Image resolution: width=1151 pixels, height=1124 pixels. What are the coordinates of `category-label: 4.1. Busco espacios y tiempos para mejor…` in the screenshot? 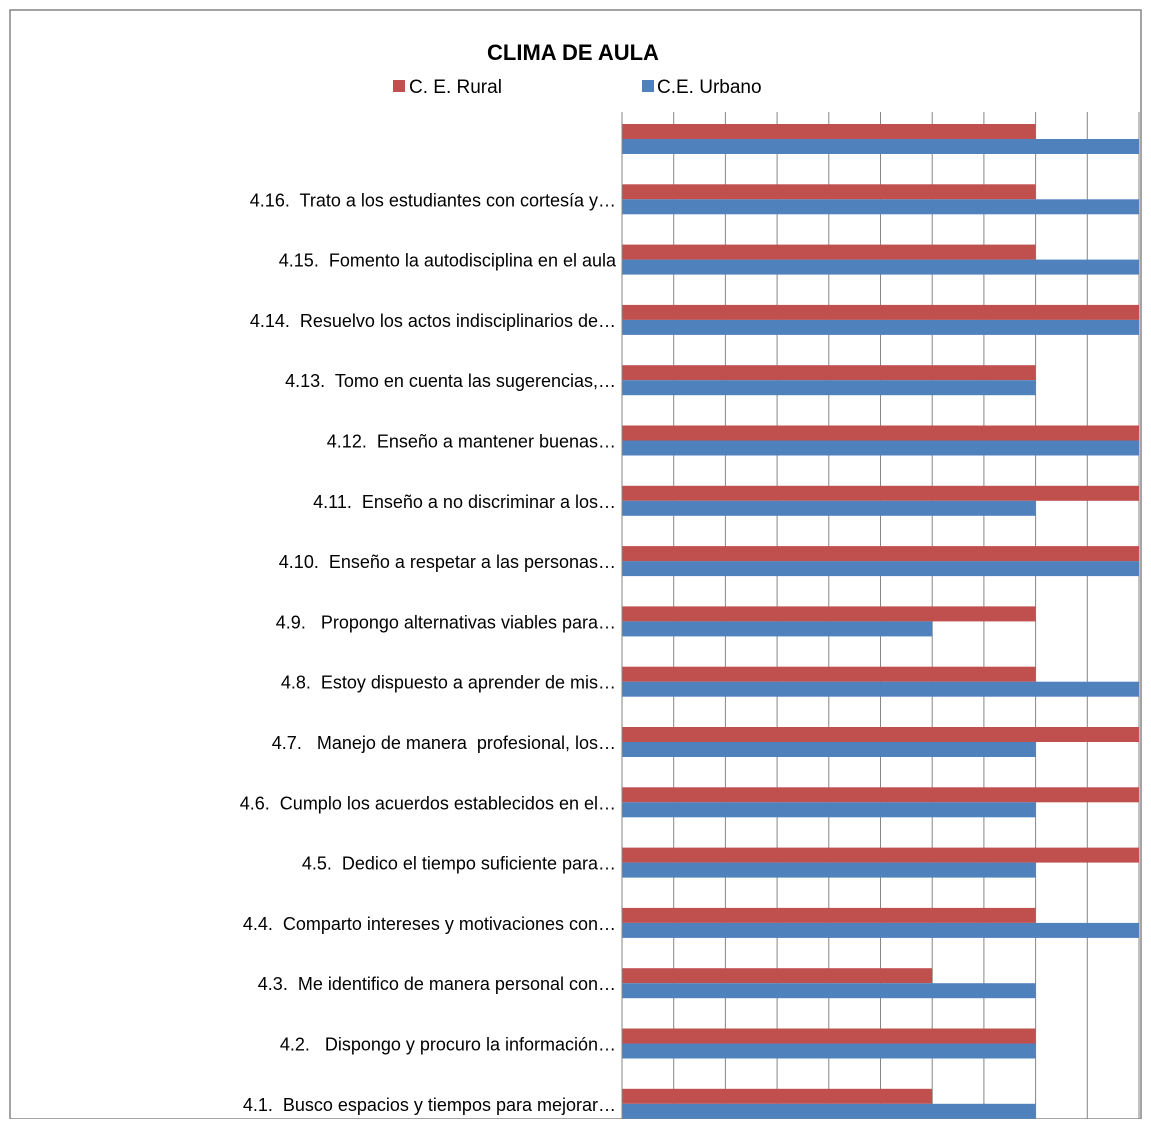 It's located at (429, 1105).